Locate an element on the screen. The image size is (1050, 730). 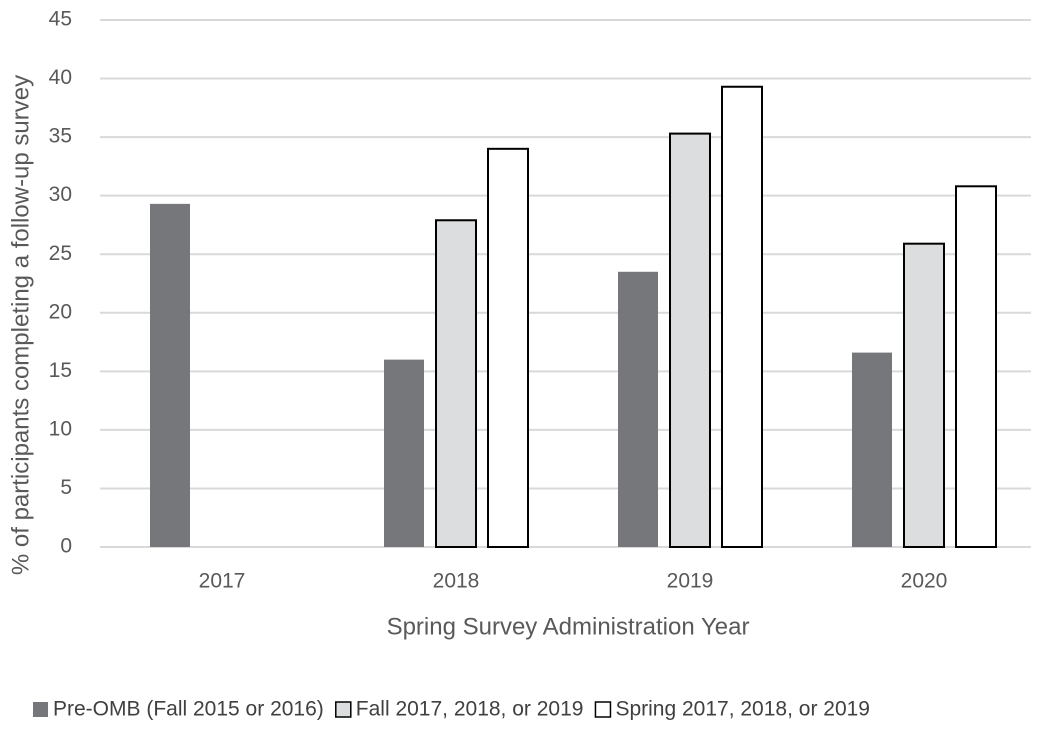
y-tick-label: 40 is located at coordinates (60, 77).